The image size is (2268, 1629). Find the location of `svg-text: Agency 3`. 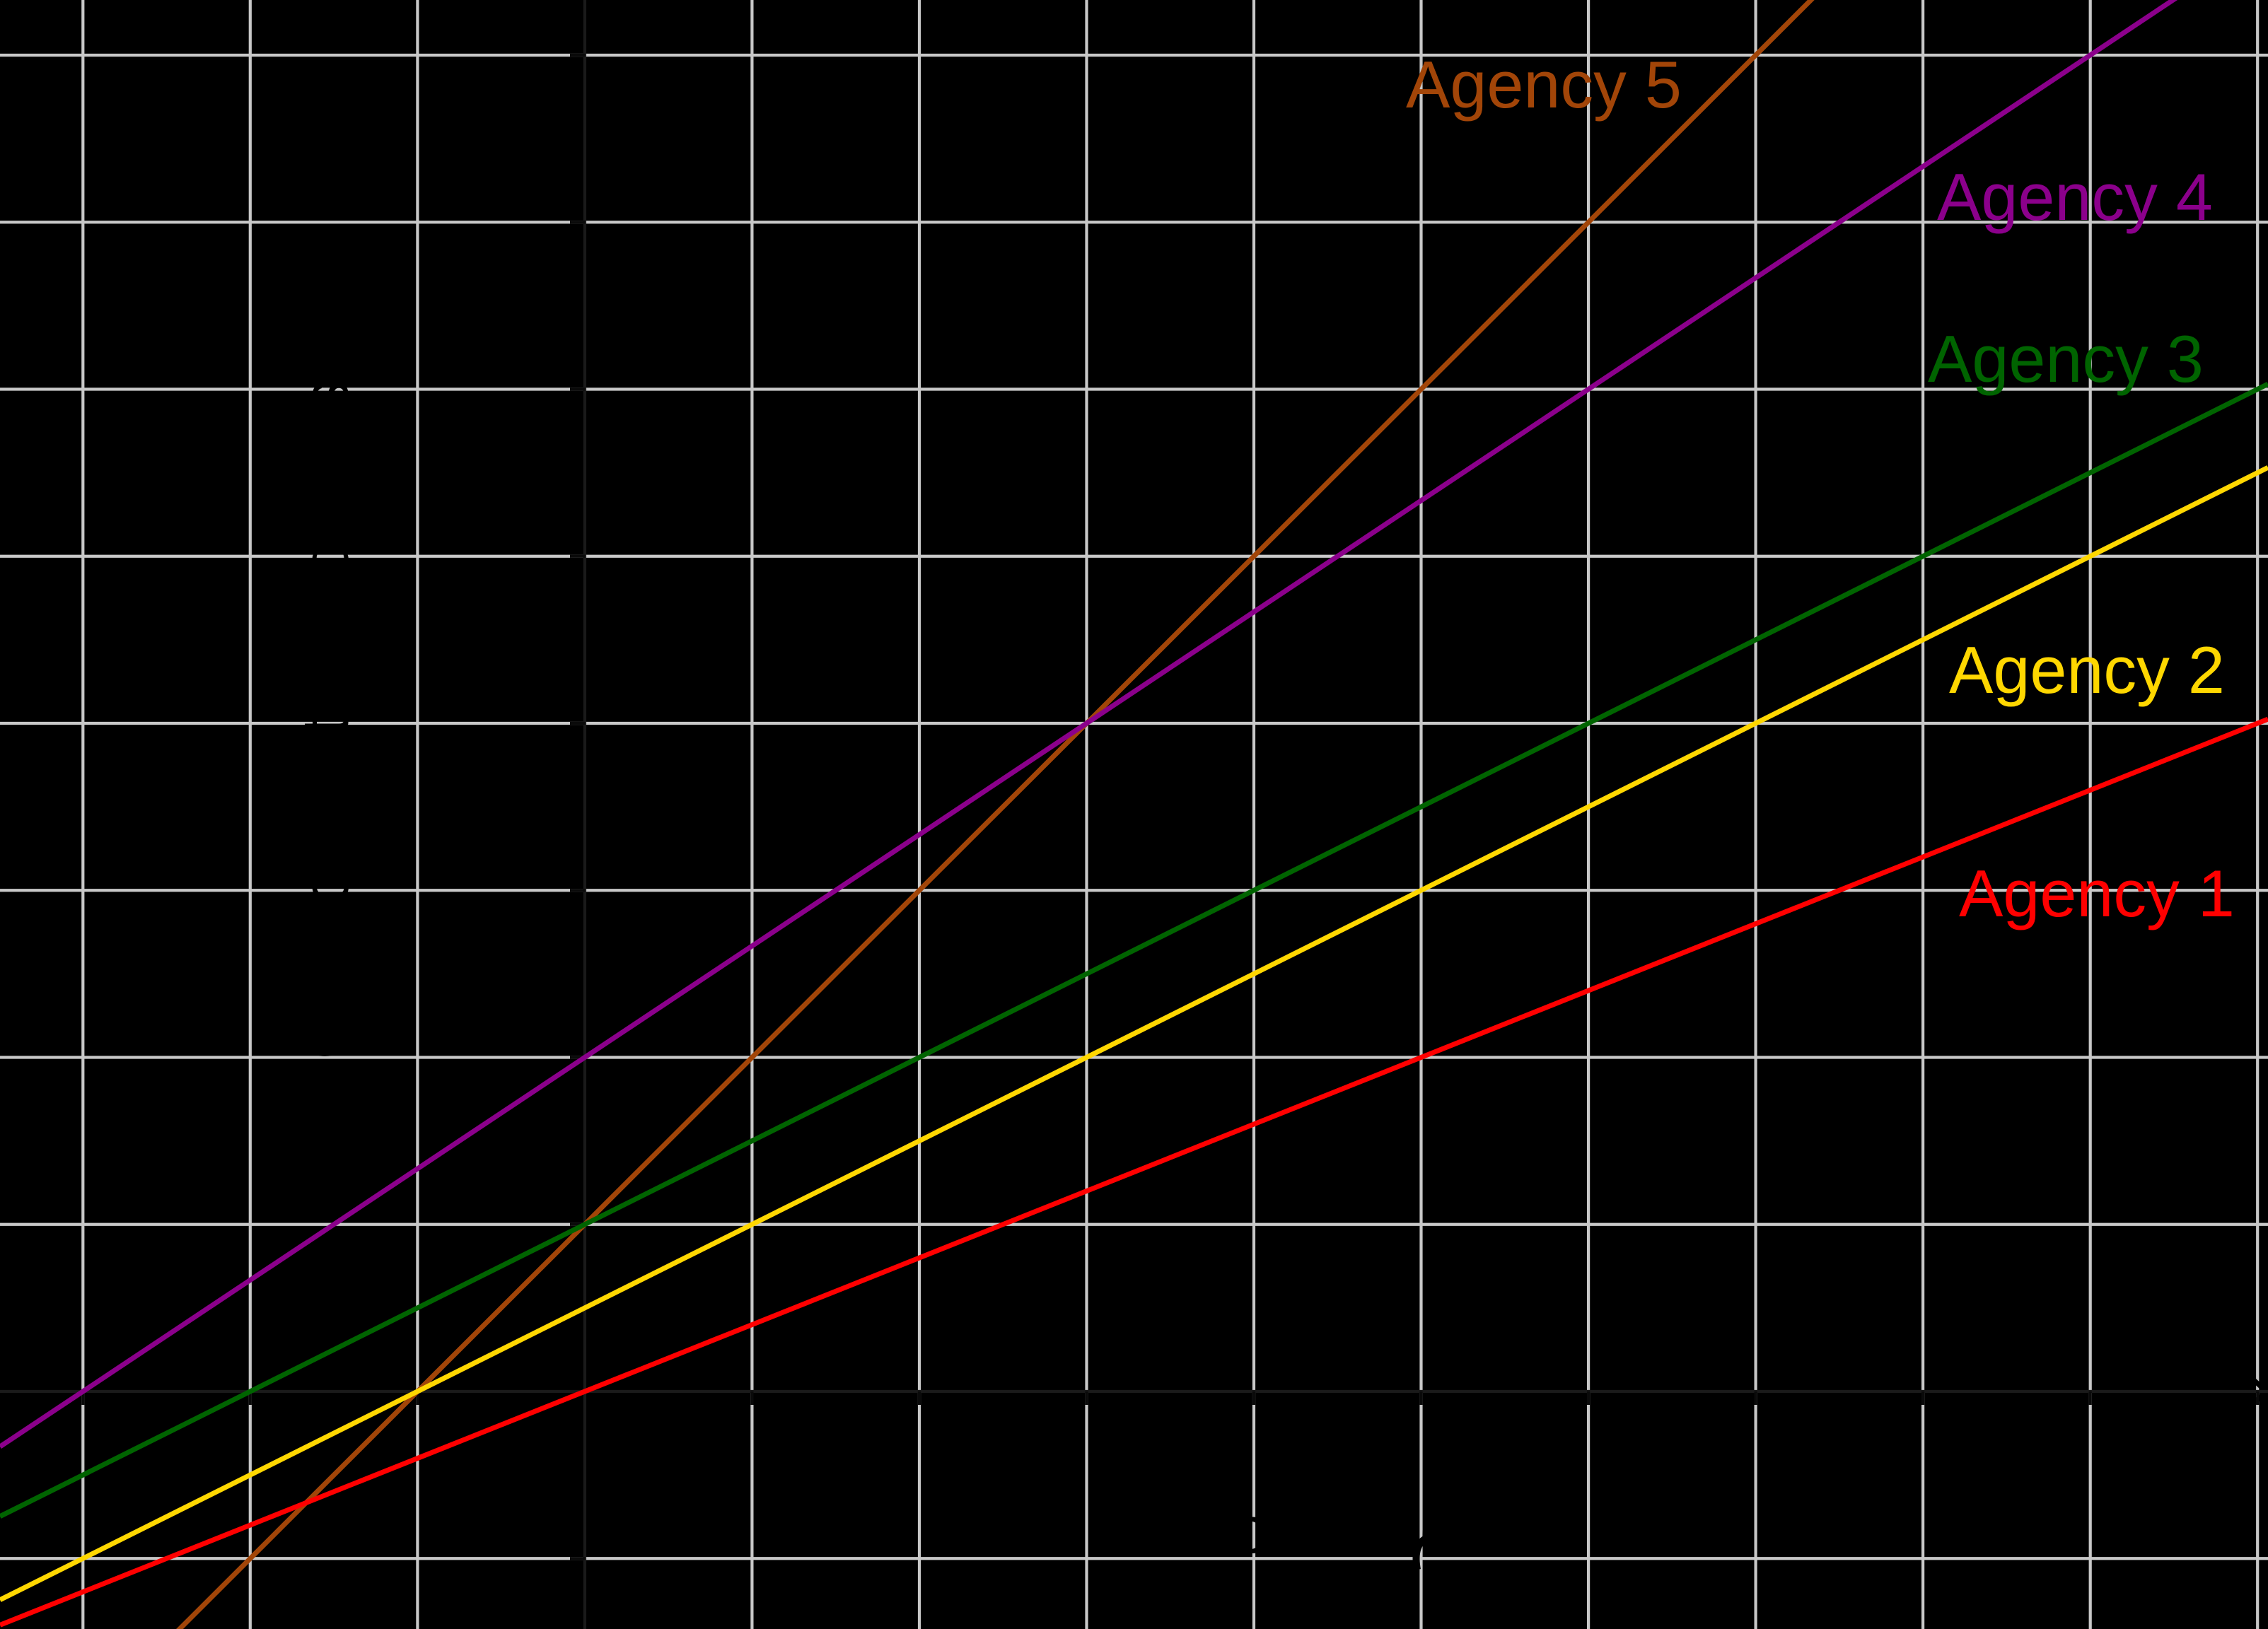

svg-text: Agency 3 is located at coordinates (2066, 359).